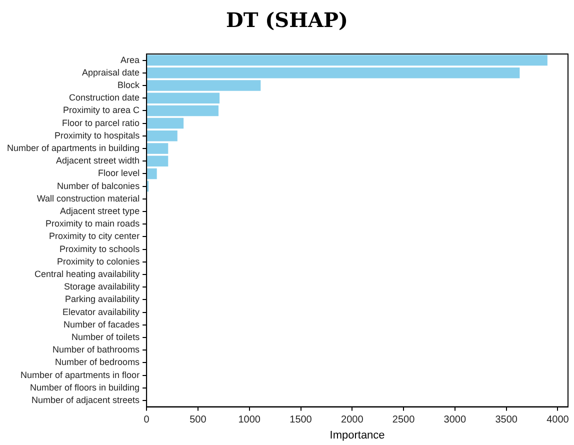 Image resolution: width=574 pixels, height=445 pixels. I want to click on y-tick-label: Proximity to schools, so click(100, 249).